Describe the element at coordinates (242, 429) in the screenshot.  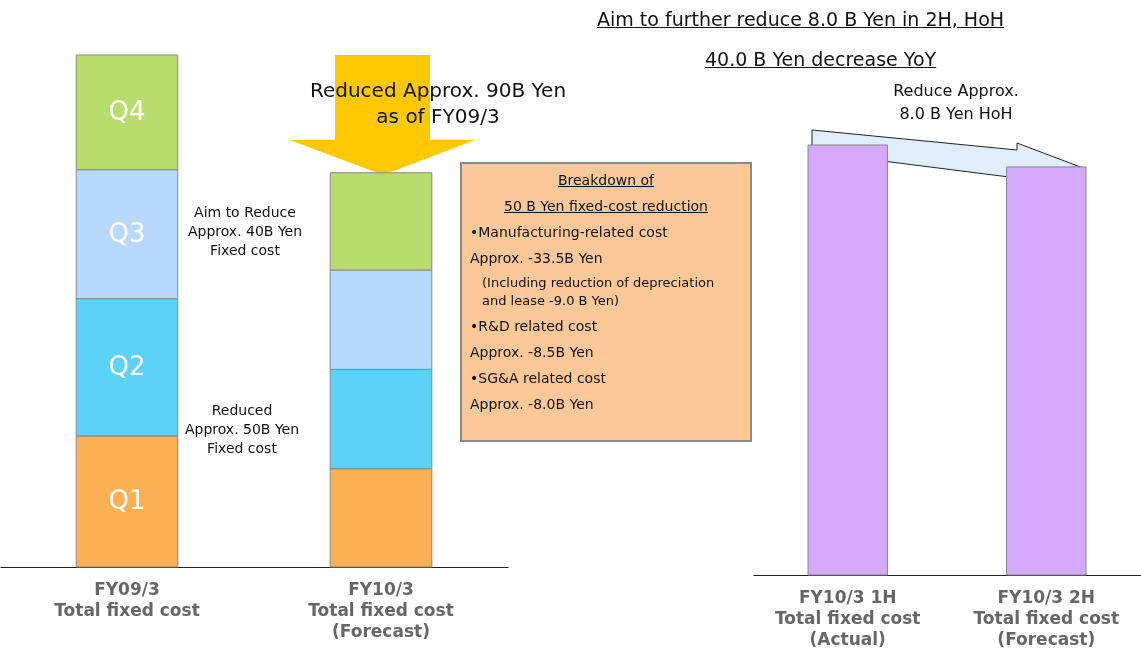
I see `annotation: Reduced Approx. 50B Yen Fixed cost` at that location.